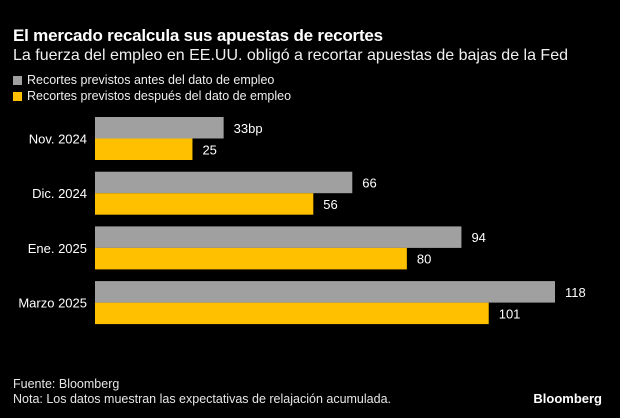 Image resolution: width=620 pixels, height=418 pixels. Describe the element at coordinates (59, 193) in the screenshot. I see `category-label: Dic. 2024` at that location.